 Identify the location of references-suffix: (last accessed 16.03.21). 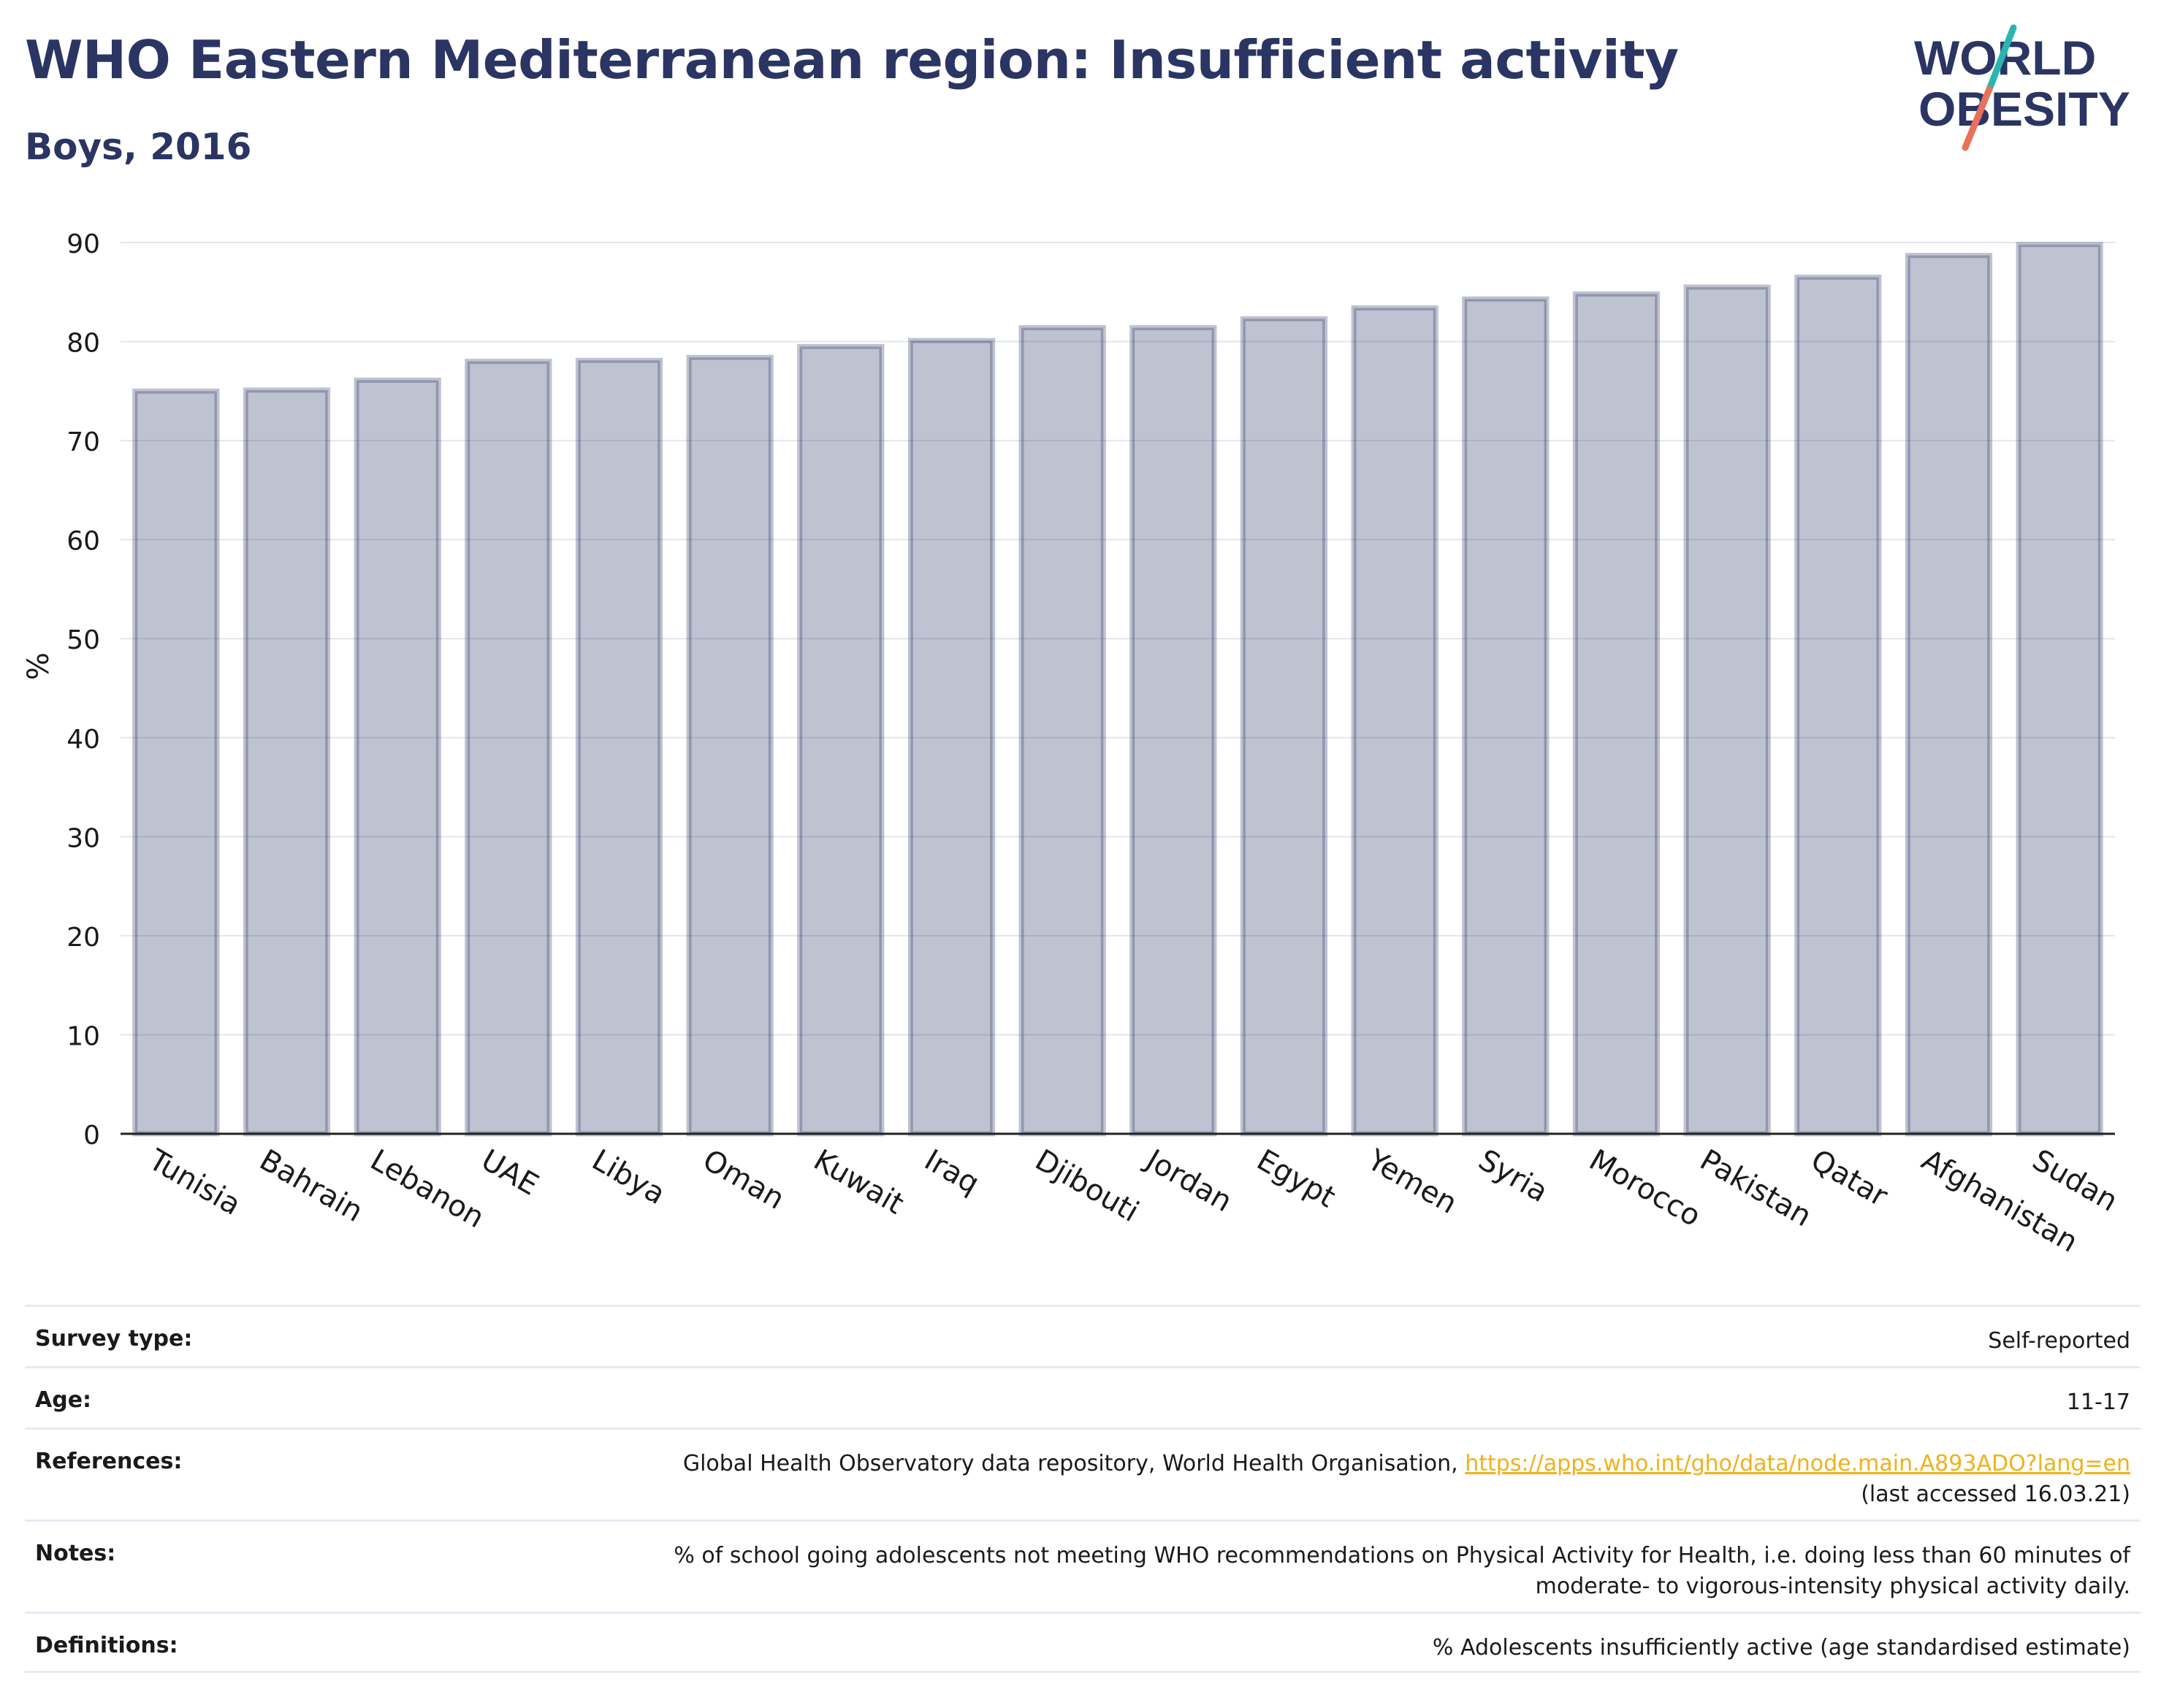
(1996, 1495).